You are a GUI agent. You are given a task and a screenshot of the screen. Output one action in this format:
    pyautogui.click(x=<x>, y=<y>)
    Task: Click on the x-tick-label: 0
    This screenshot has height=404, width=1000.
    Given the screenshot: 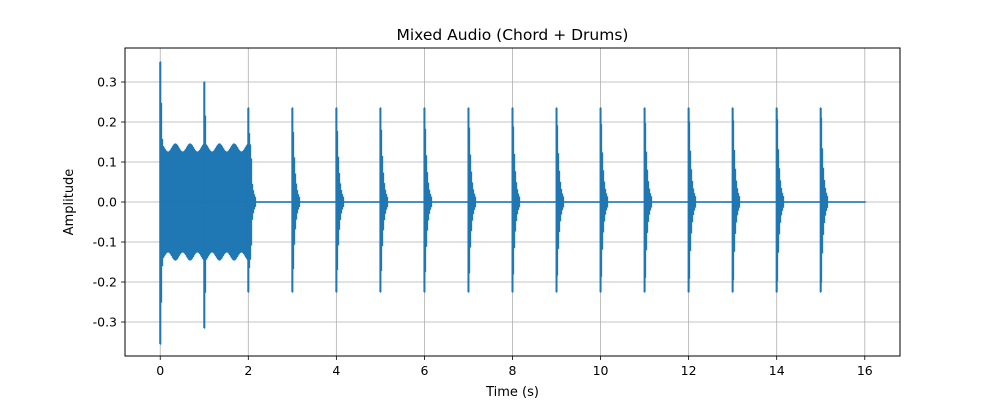 What is the action you would take?
    pyautogui.click(x=160, y=370)
    